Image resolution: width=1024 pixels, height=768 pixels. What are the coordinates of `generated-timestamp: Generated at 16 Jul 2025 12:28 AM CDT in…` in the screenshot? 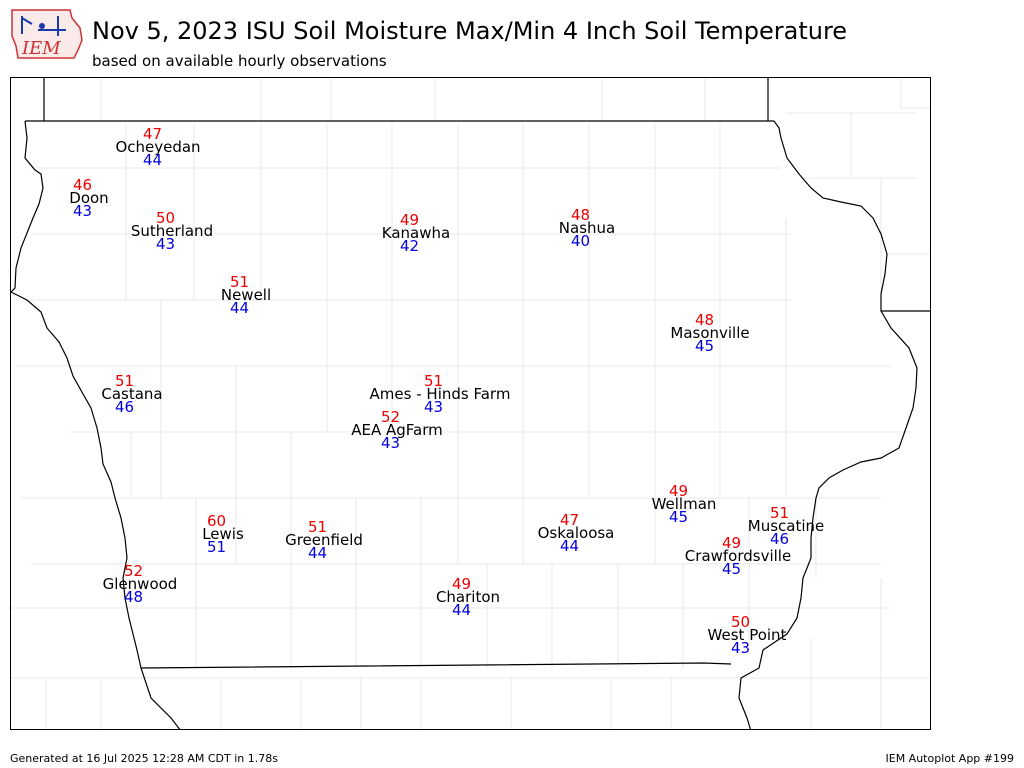 It's located at (144, 758).